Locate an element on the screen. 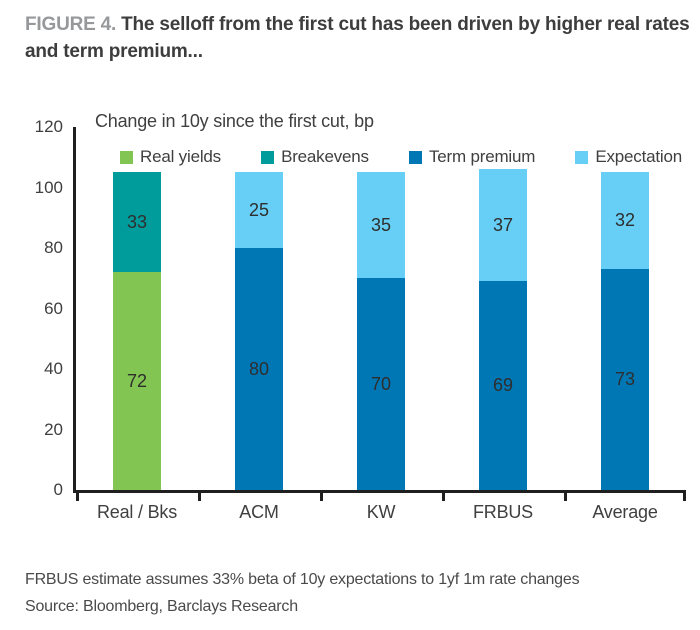 Image resolution: width=700 pixels, height=630 pixels. source-text: Source: Bloomberg, Barclays Research is located at coordinates (161, 607).